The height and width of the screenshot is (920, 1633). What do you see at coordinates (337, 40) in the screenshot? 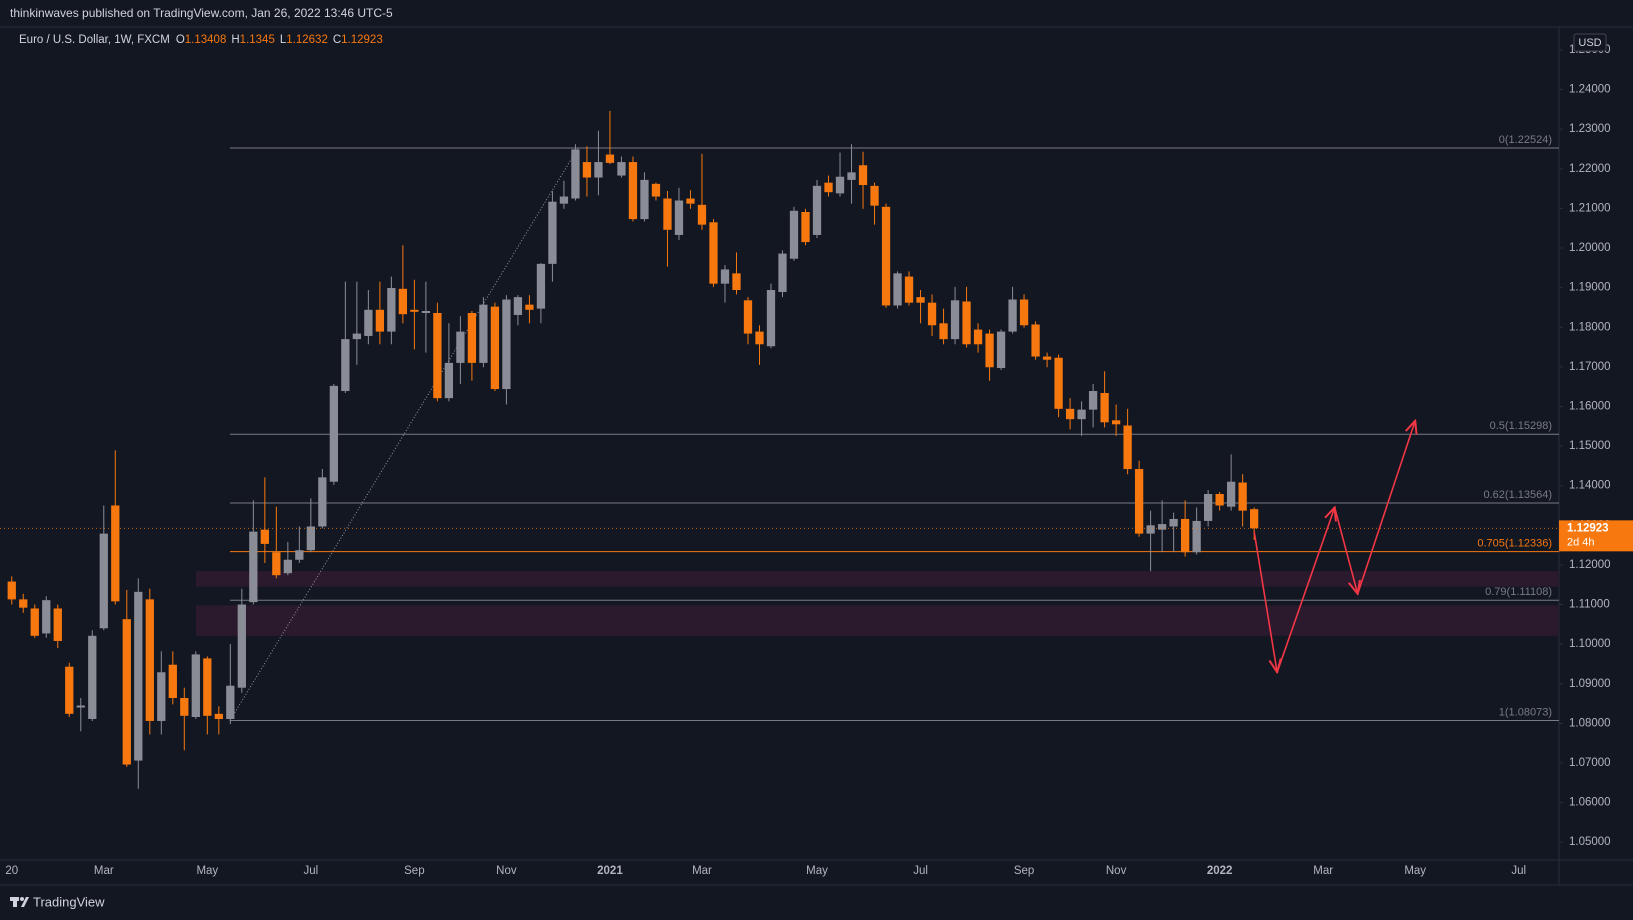
I see `ohlc-letter: C` at bounding box center [337, 40].